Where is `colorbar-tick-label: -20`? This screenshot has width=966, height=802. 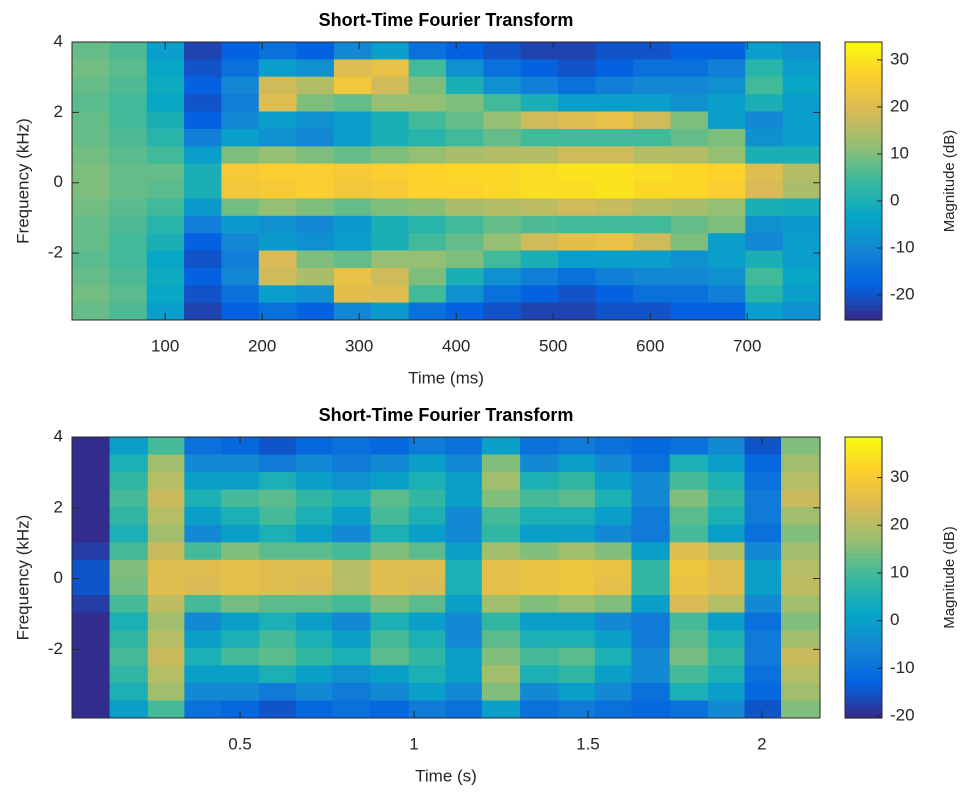
colorbar-tick-label: -20 is located at coordinates (902, 294).